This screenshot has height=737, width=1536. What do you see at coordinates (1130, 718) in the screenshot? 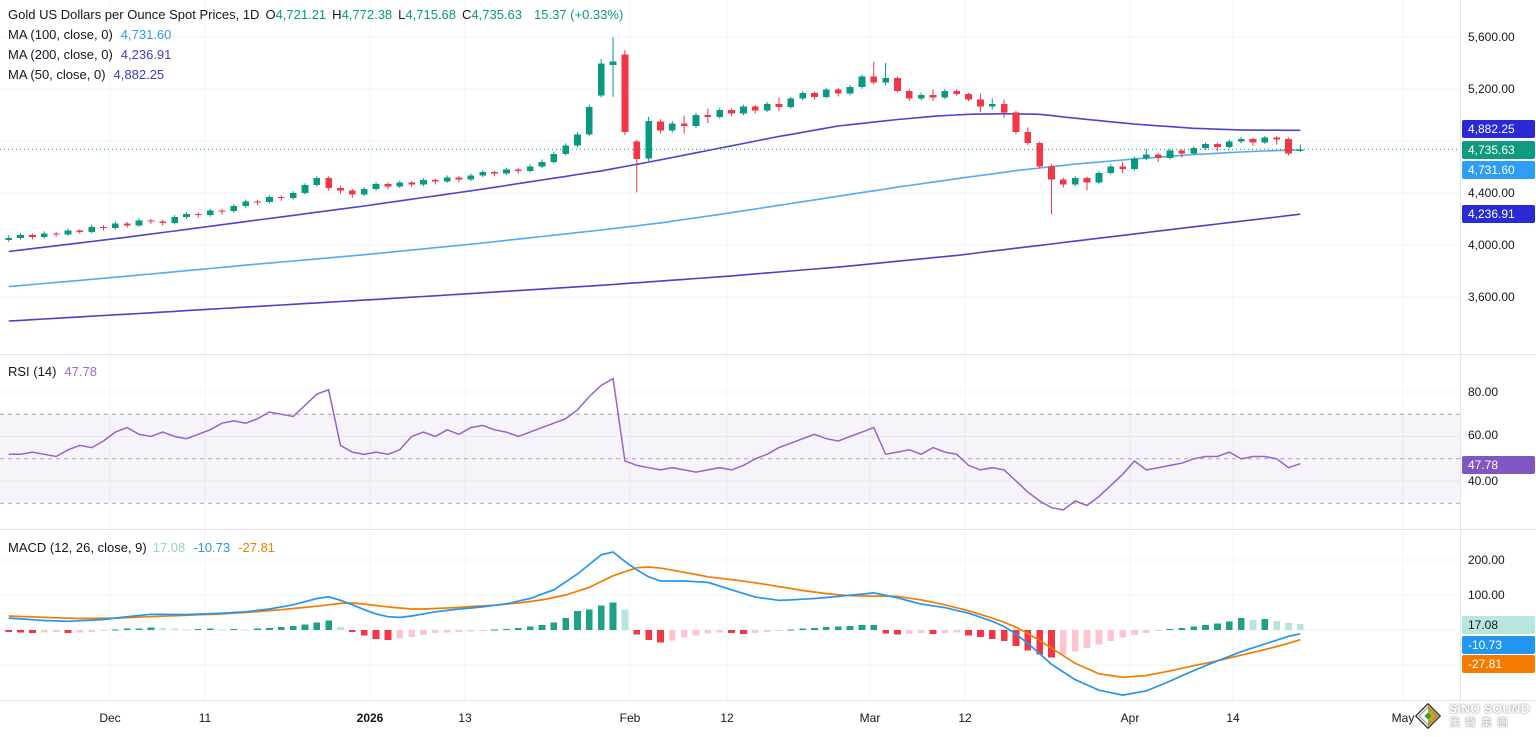
I see `time-label: Apr` at bounding box center [1130, 718].